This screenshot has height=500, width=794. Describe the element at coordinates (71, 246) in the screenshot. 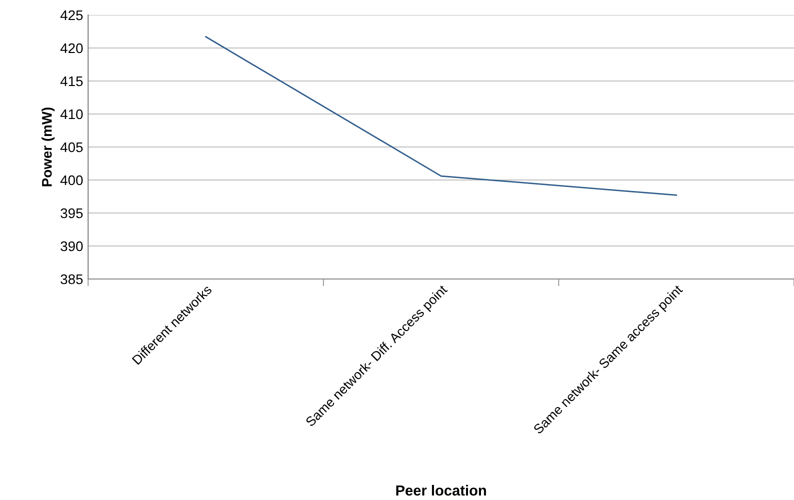

I see `y-tick-label: 390` at that location.